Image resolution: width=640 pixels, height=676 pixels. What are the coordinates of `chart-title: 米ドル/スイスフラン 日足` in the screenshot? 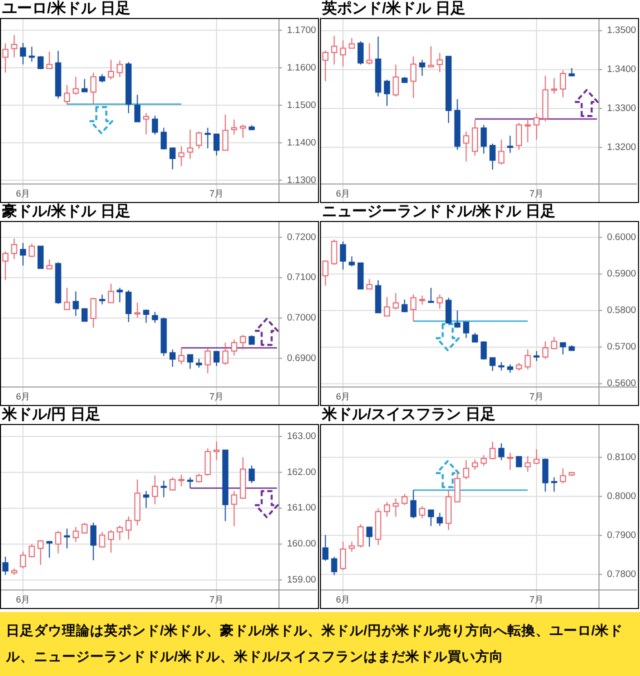 It's located at (408, 415).